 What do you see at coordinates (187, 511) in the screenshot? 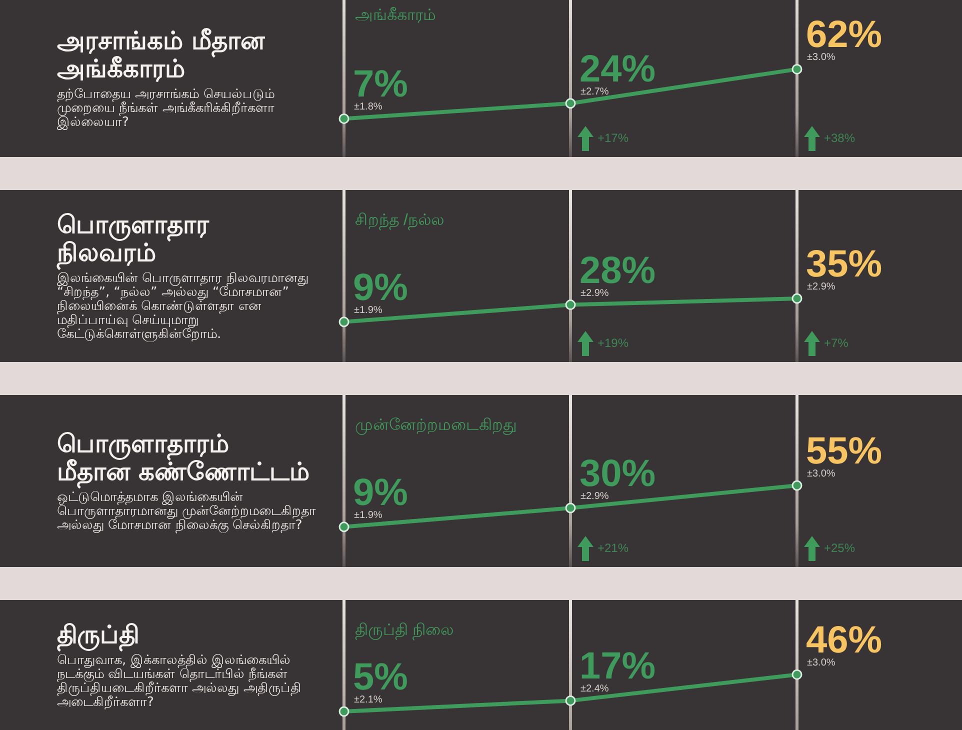
I see `text: ஒட்டுமொத்தமாக இலங்கையின் பொருளாதாரமானது முன்னேற்றமடைகிறதா அல்லது மோசமான நிலைக்கு செல்கிறதா?` at bounding box center [187, 511].